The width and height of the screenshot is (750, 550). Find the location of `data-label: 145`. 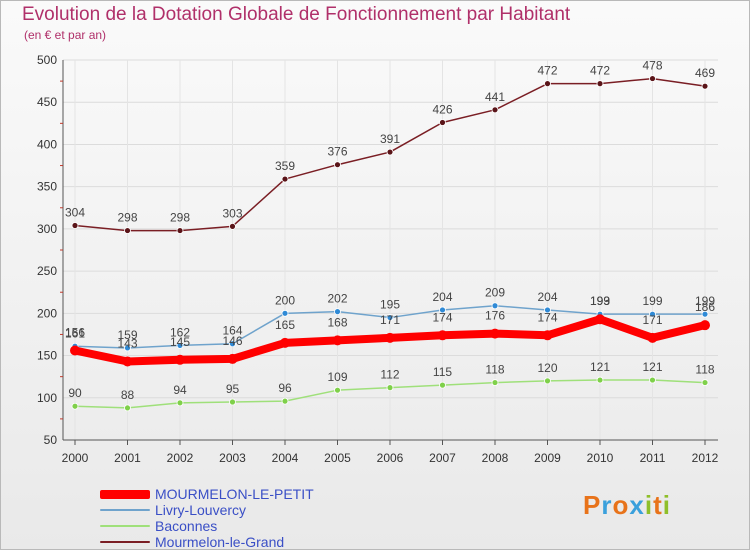

data-label: 145 is located at coordinates (180, 342).